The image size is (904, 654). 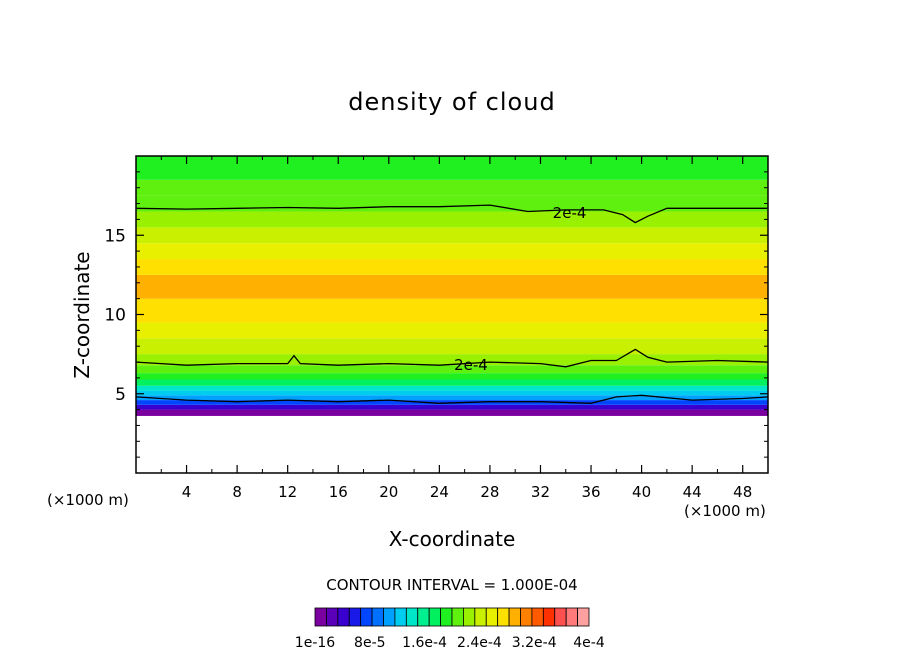 I want to click on colorbar-label: 3.2e-4, so click(x=534, y=643).